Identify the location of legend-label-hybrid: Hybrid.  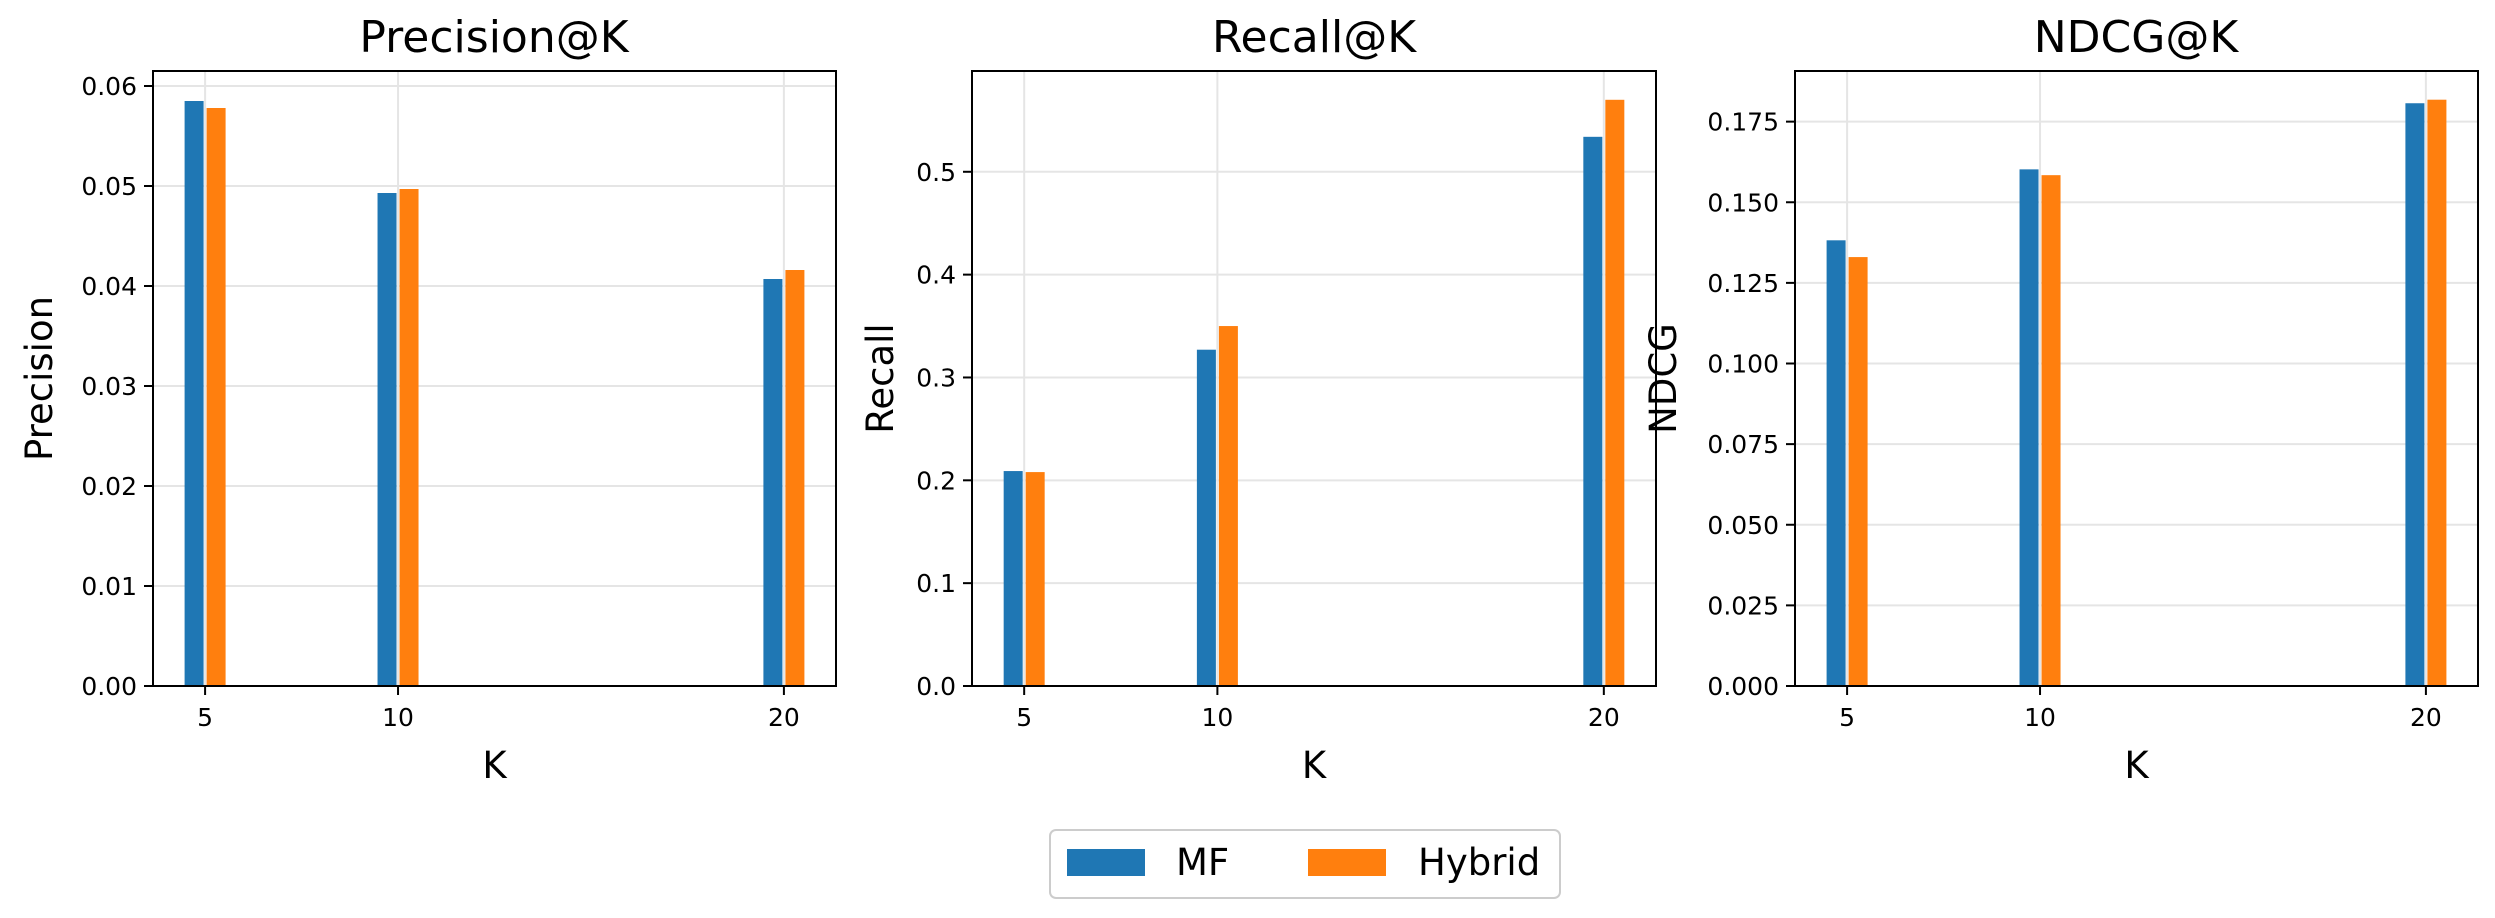
(1479, 862).